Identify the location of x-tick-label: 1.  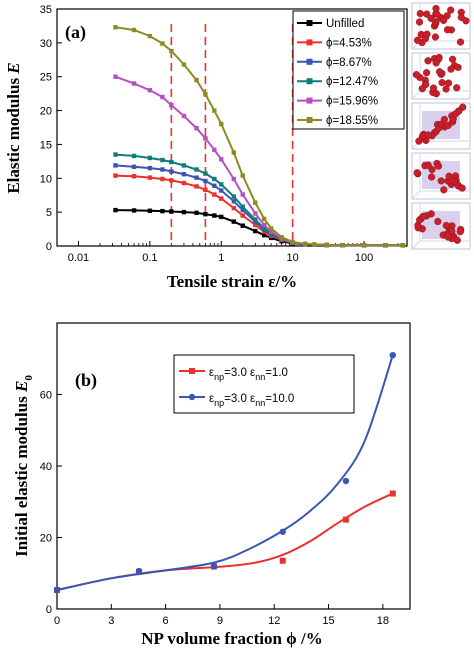
(221, 258).